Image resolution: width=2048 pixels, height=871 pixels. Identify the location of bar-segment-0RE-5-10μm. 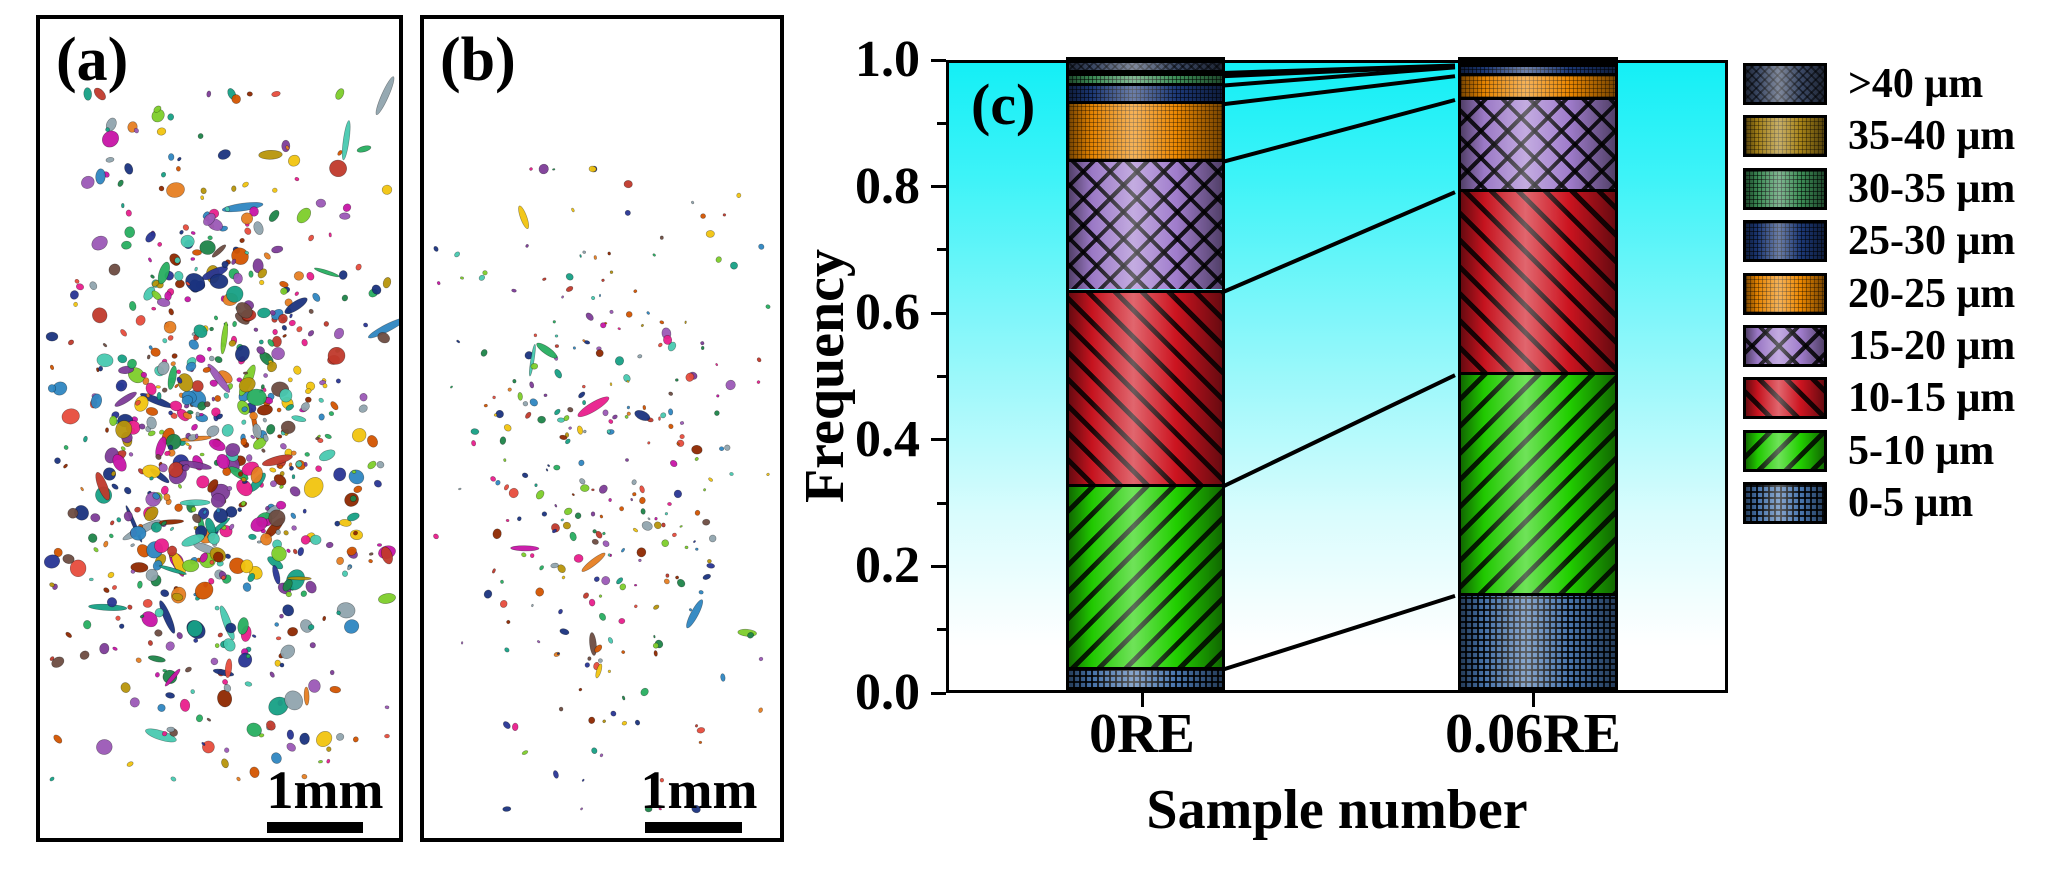
(1145, 575).